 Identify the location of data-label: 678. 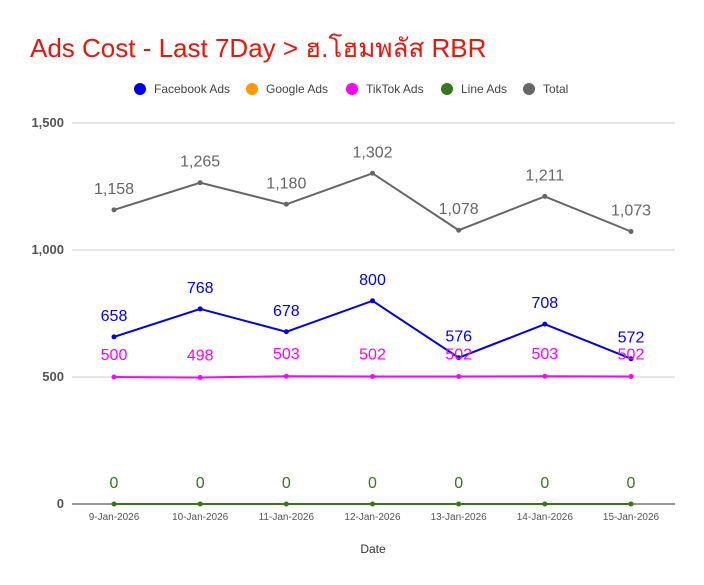
(286, 311).